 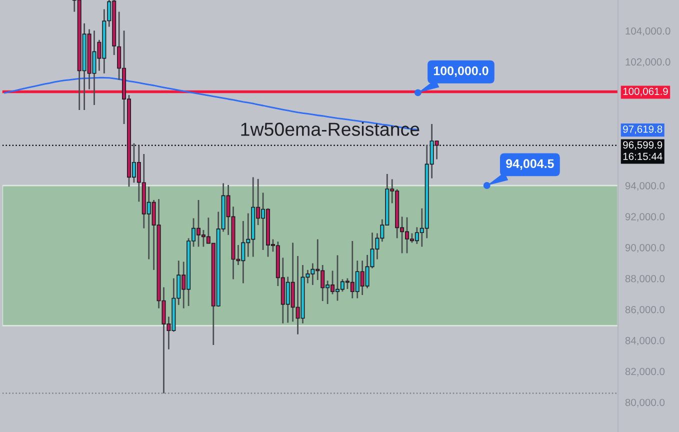 What do you see at coordinates (330, 129) in the screenshot?
I see `annotation: 1w50ema-Resistance` at bounding box center [330, 129].